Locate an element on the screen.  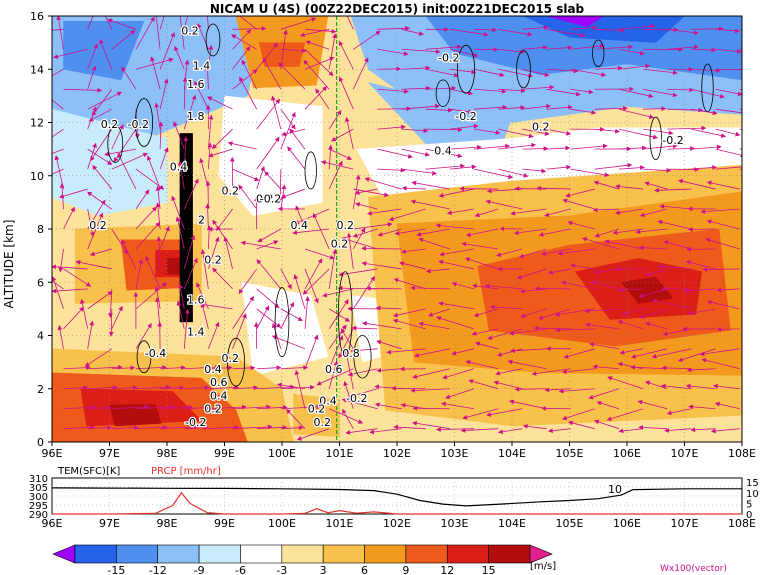
colorbar-label: 12 is located at coordinates (447, 569).